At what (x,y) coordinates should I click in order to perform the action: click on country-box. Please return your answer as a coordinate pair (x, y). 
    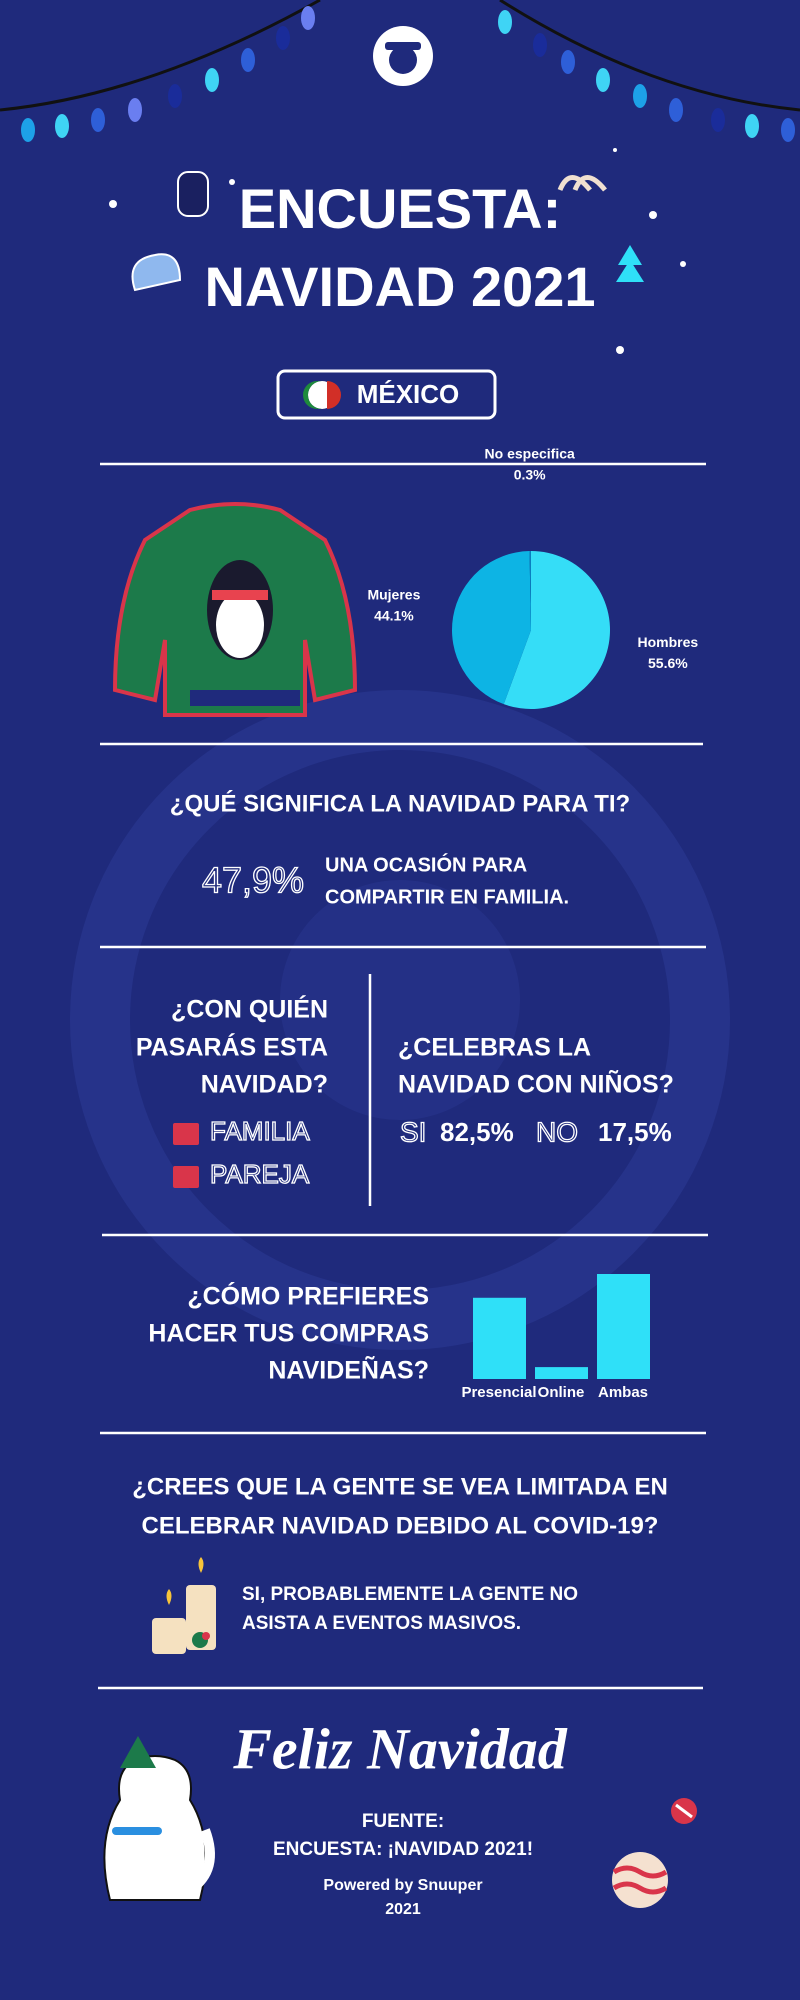
    Looking at the image, I should click on (386, 394).